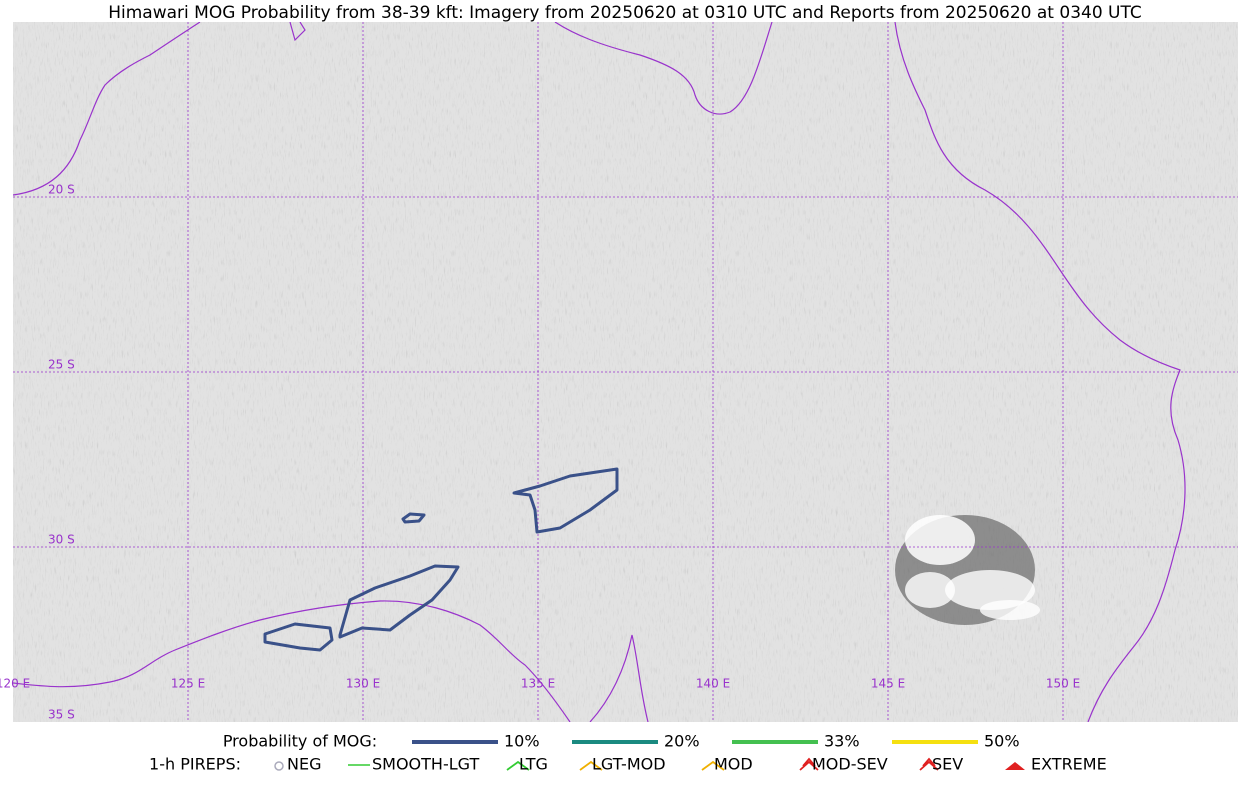  I want to click on legend-label: SEV, so click(947, 764).